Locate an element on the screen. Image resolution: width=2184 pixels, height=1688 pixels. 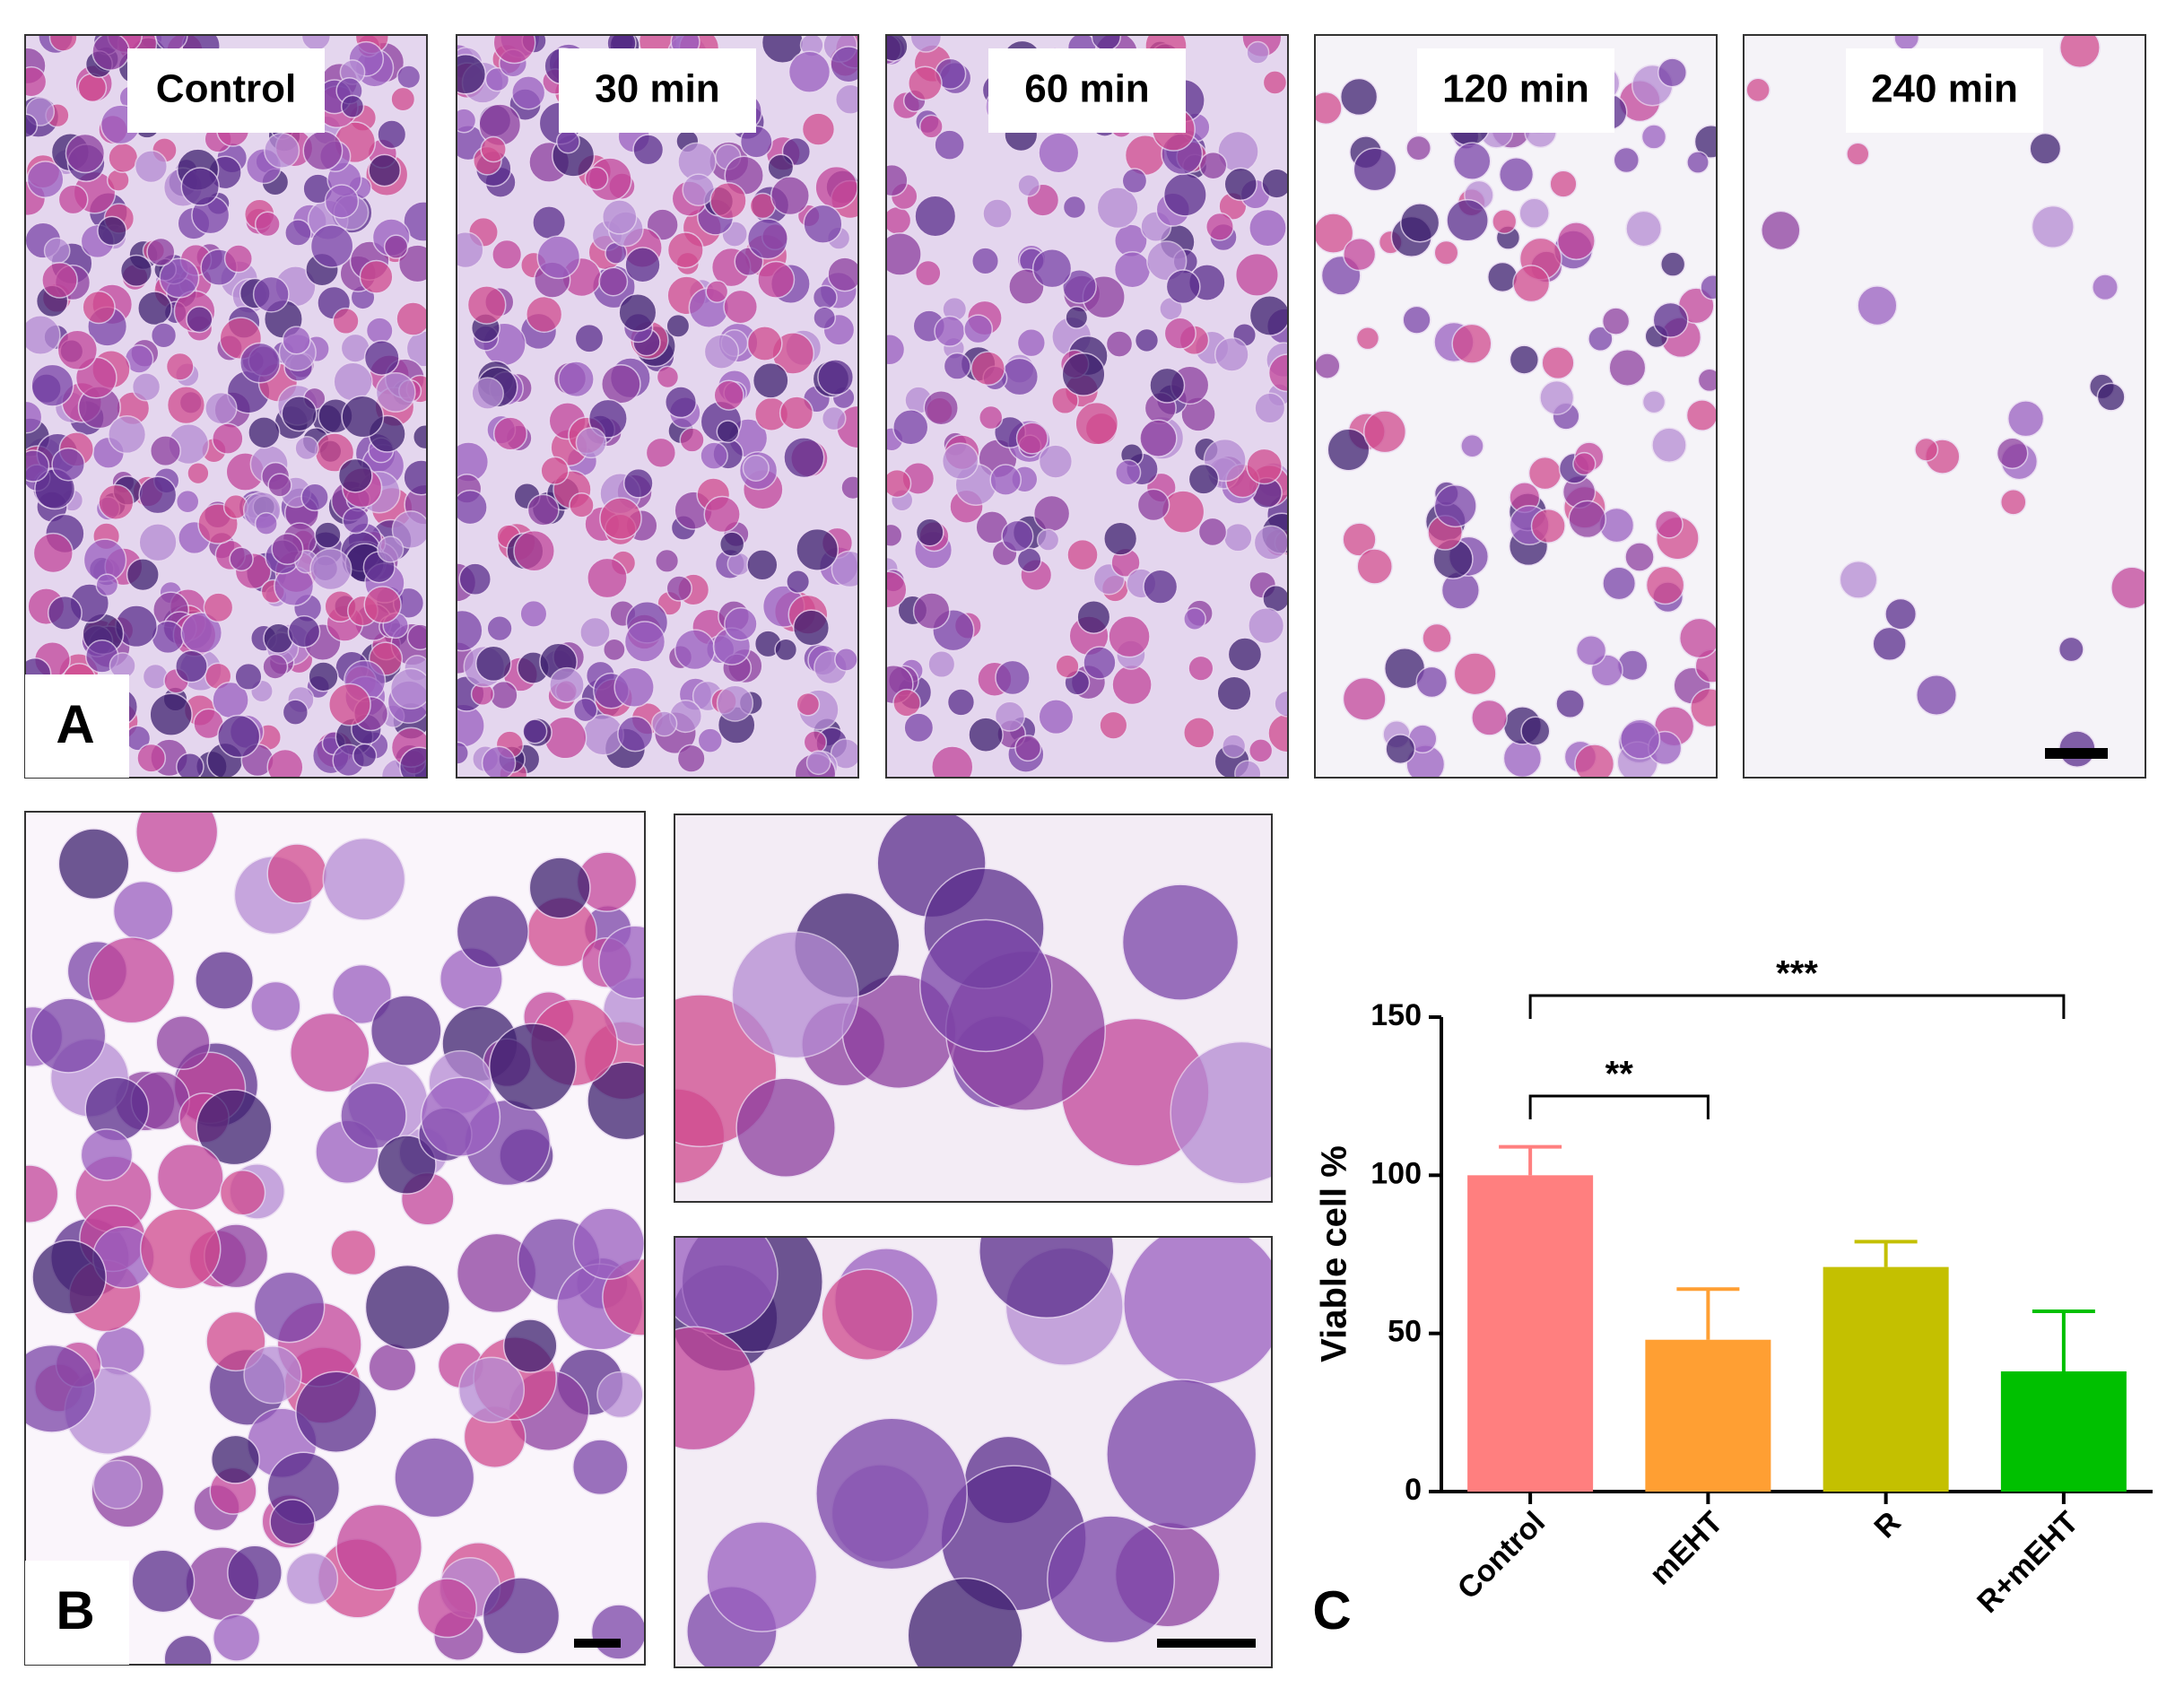
micrograph is located at coordinates (1944, 407).